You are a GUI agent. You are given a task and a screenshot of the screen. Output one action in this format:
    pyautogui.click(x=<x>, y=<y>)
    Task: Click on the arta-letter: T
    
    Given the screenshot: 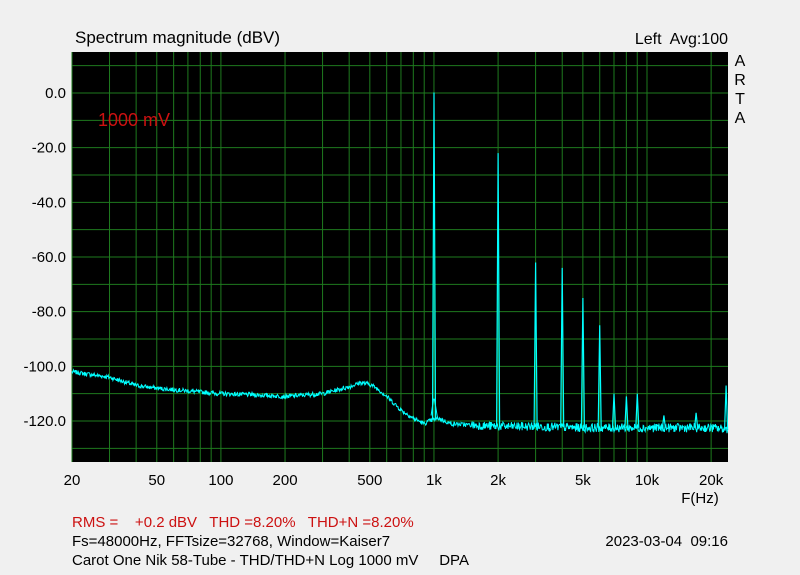 What is the action you would take?
    pyautogui.click(x=740, y=99)
    